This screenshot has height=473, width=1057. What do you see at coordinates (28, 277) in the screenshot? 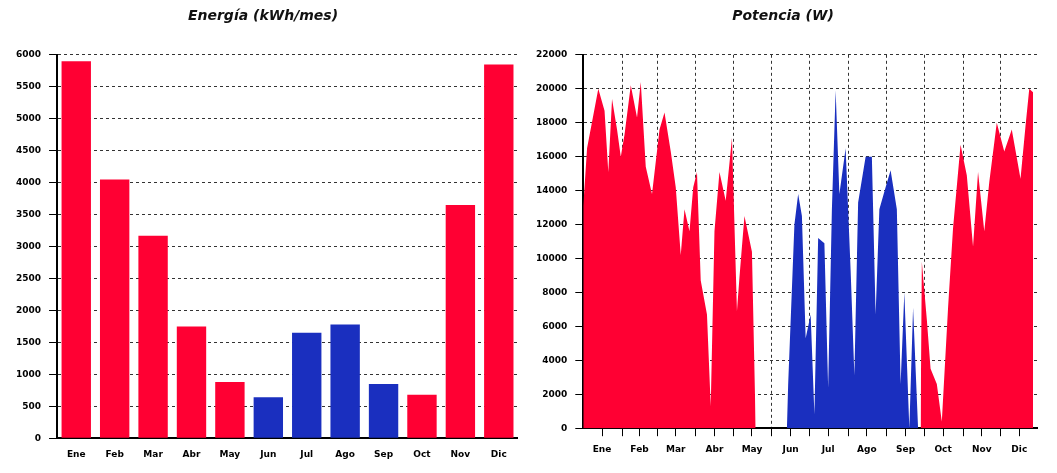
I see `y-tick-label: 2500` at bounding box center [28, 277].